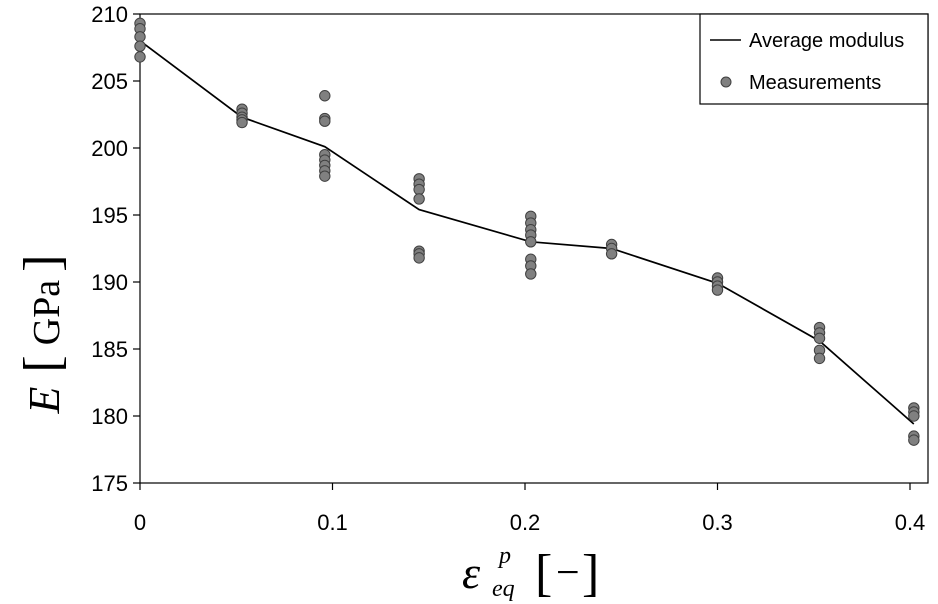 The image size is (938, 604). I want to click on x-tick-label: 0.4, so click(910, 522).